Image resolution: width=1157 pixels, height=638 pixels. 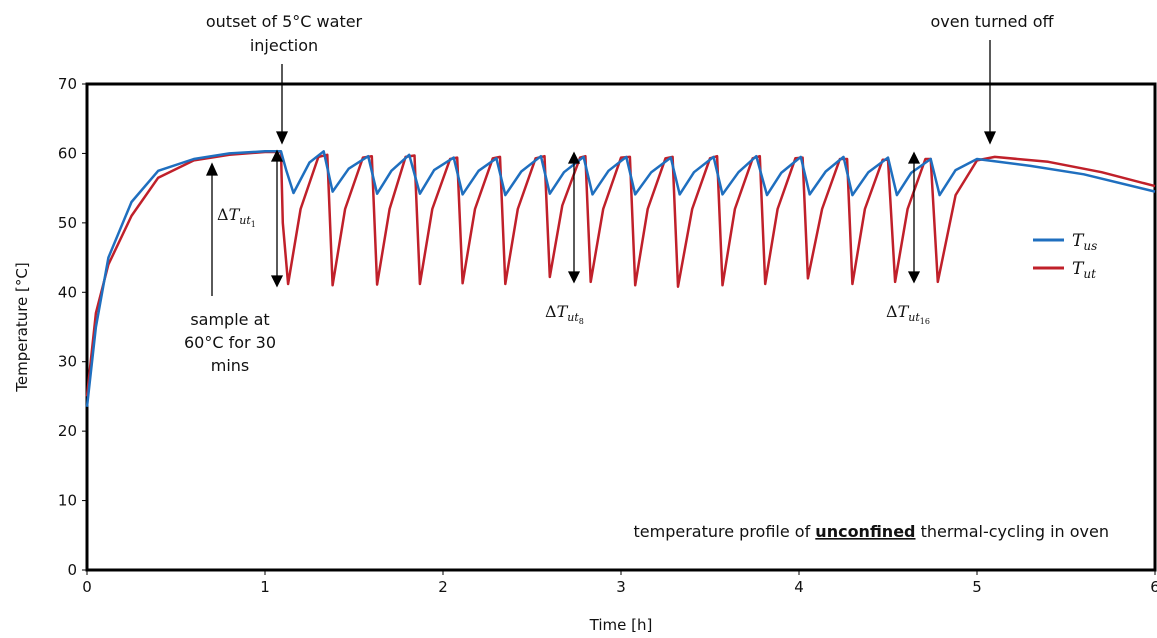 I want to click on x-axis-title: Time [h], so click(x=621, y=625).